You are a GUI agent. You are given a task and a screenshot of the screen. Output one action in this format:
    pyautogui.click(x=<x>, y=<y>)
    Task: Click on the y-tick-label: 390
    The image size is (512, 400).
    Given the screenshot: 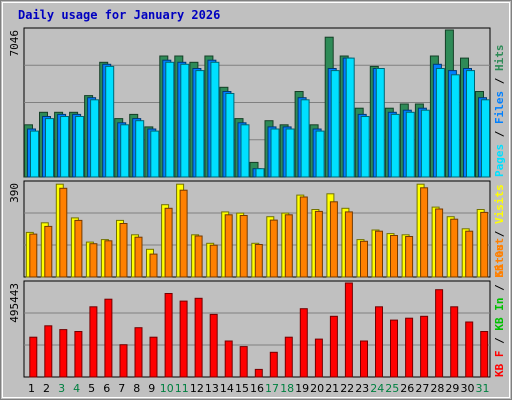 What is the action you would take?
    pyautogui.click(x=14, y=193)
    